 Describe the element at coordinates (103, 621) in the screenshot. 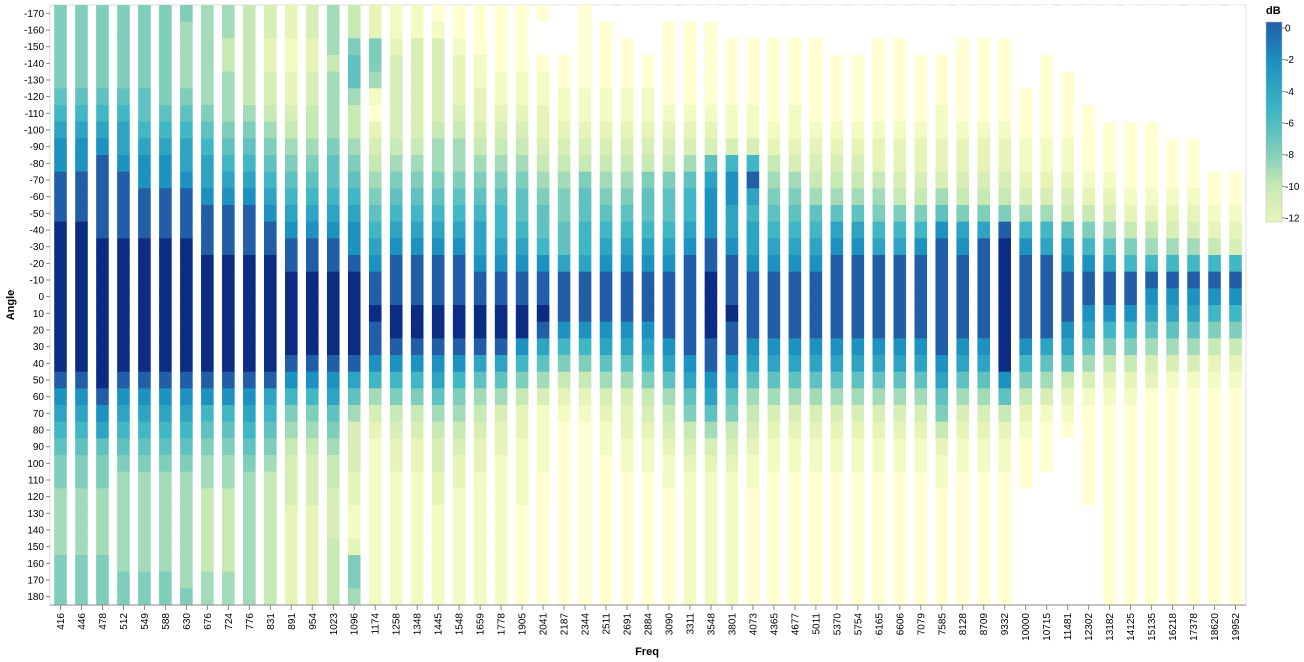

I see `x-tick-label: 478` at that location.